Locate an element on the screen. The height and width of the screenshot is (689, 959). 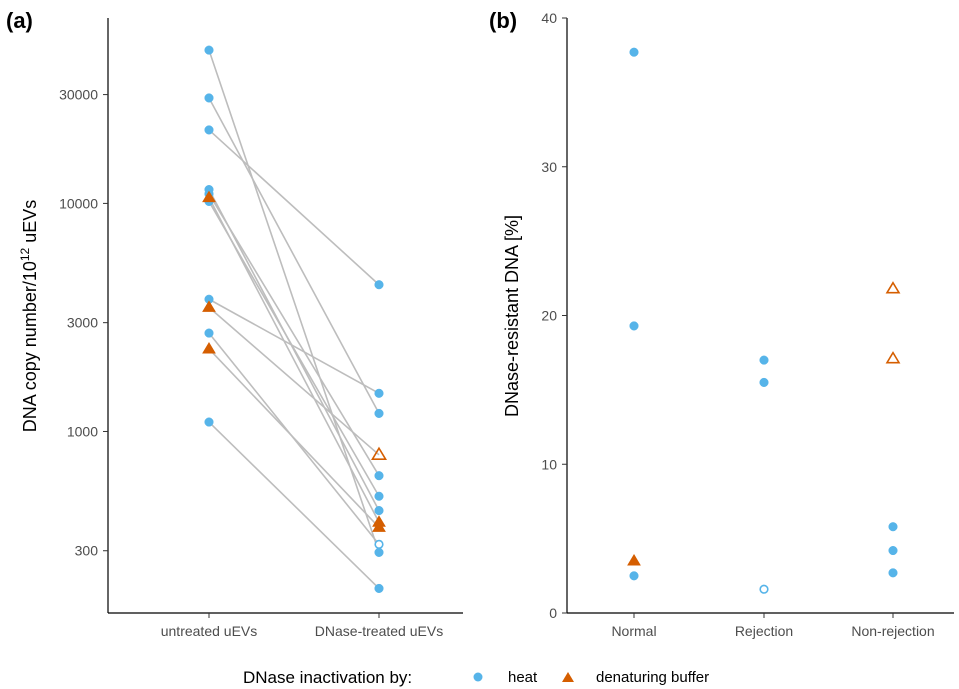
panel-a-label: (a) is located at coordinates (19, 20).